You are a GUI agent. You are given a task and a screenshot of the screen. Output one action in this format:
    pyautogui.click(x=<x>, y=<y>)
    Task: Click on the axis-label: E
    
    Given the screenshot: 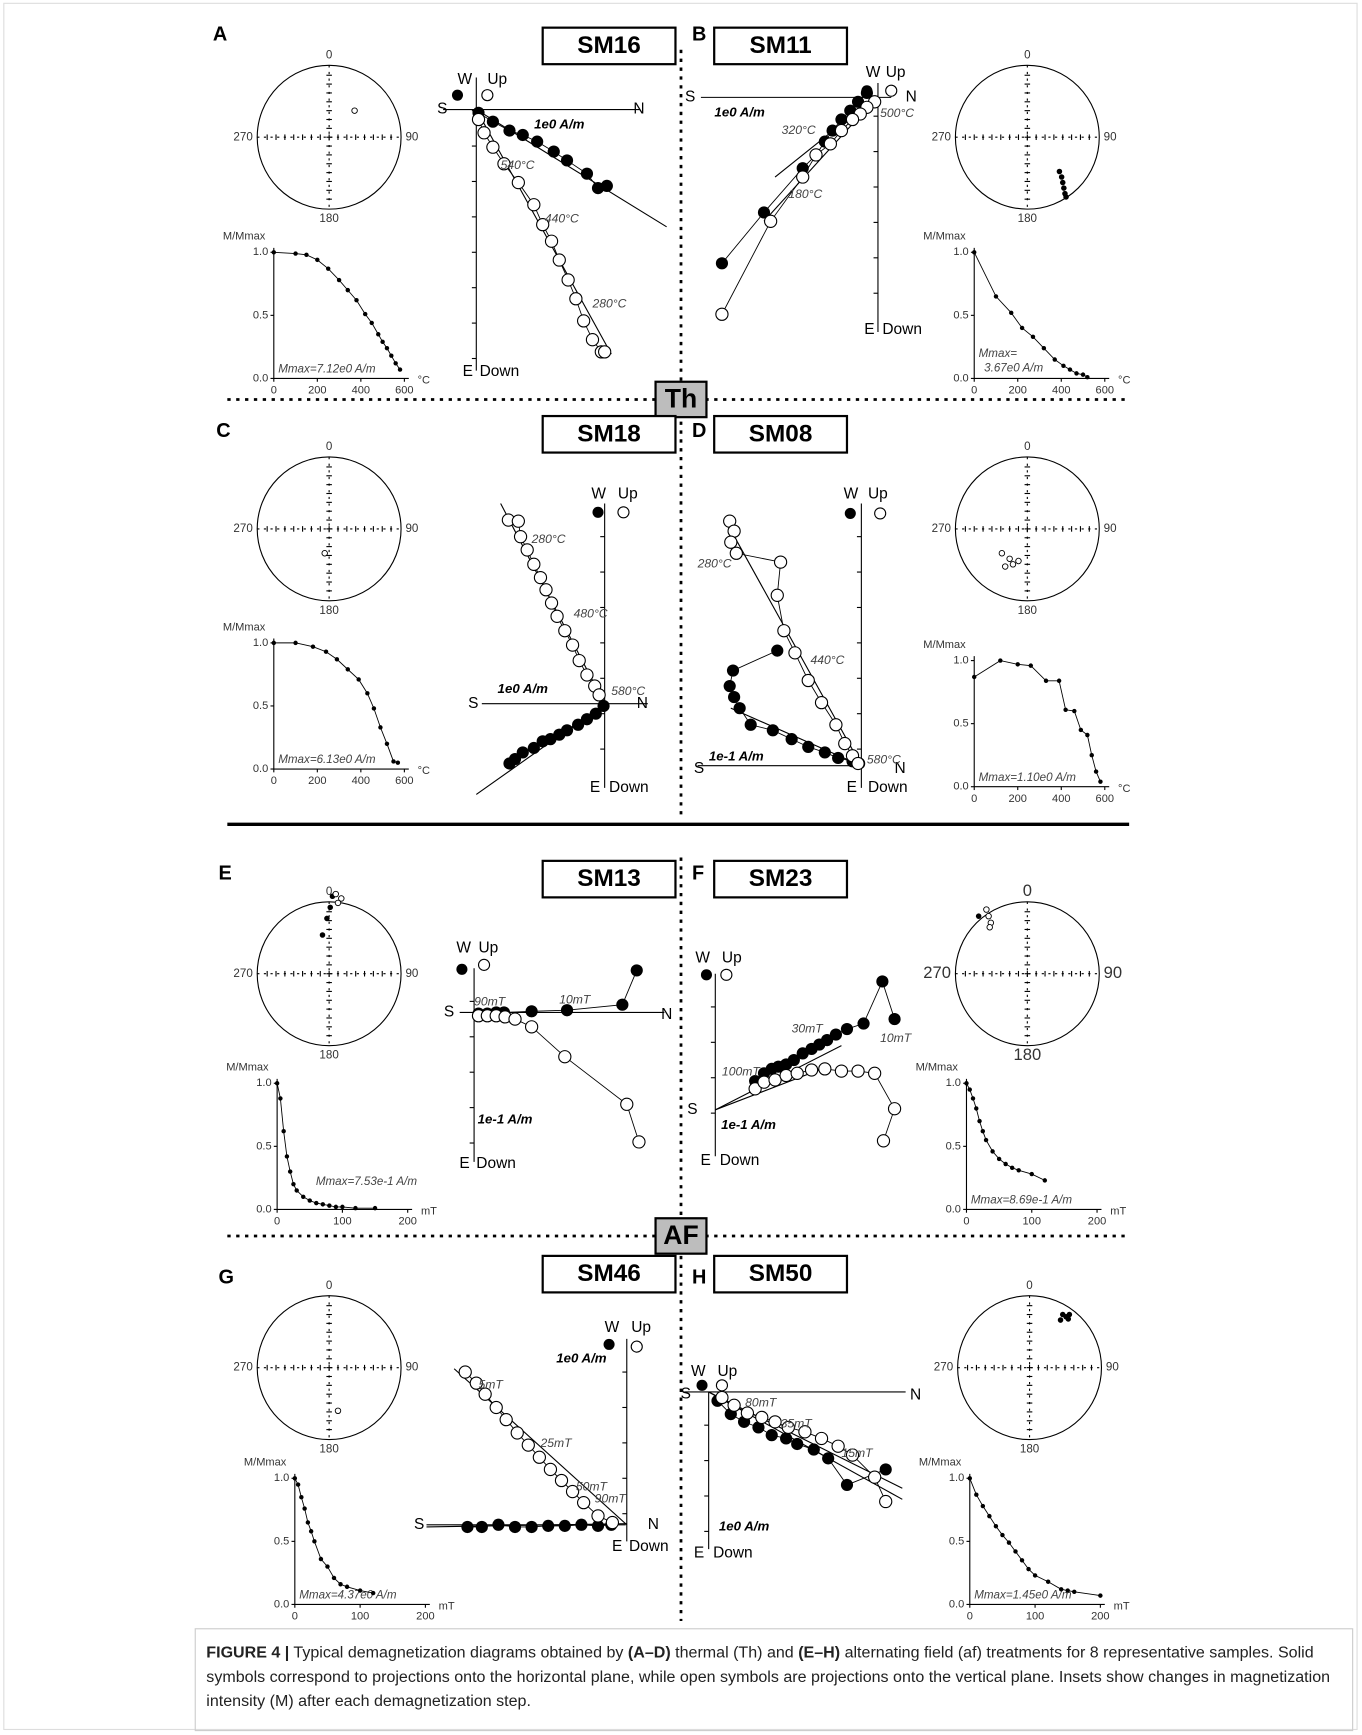 What is the action you would take?
    pyautogui.click(x=617, y=1546)
    